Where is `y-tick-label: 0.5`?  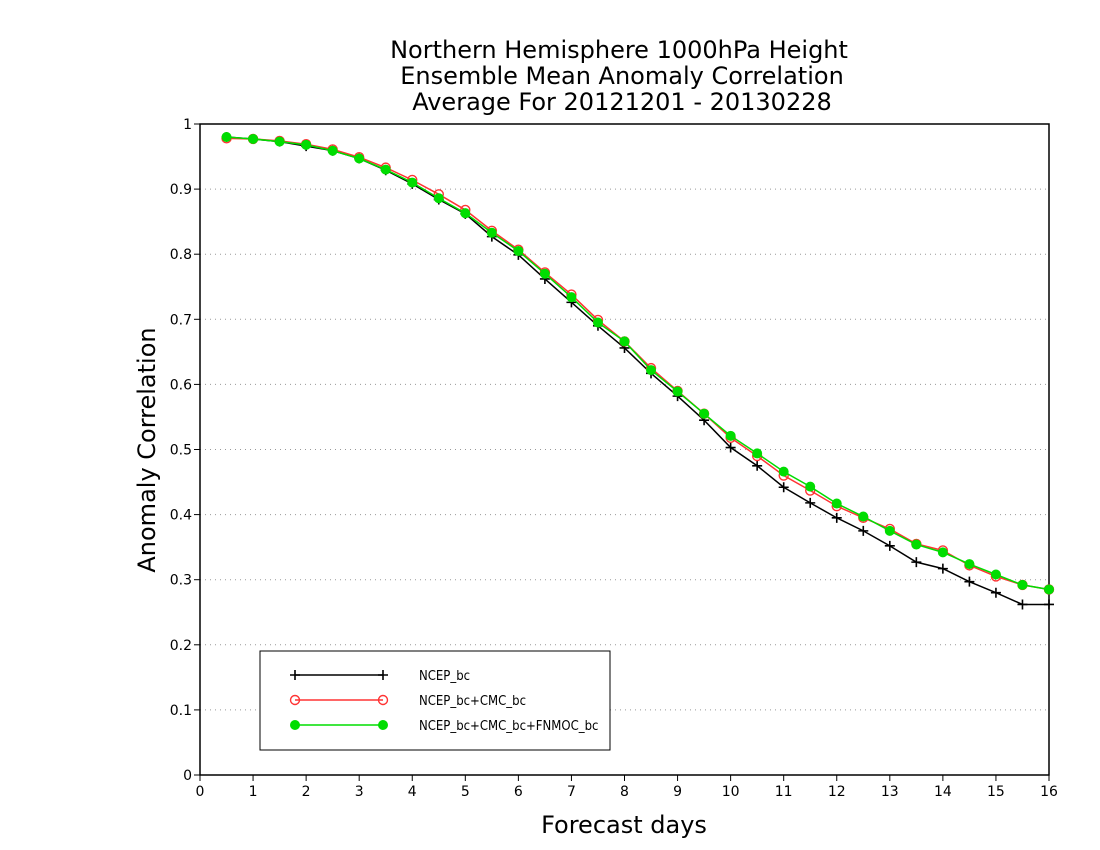 y-tick-label: 0.5 is located at coordinates (181, 451).